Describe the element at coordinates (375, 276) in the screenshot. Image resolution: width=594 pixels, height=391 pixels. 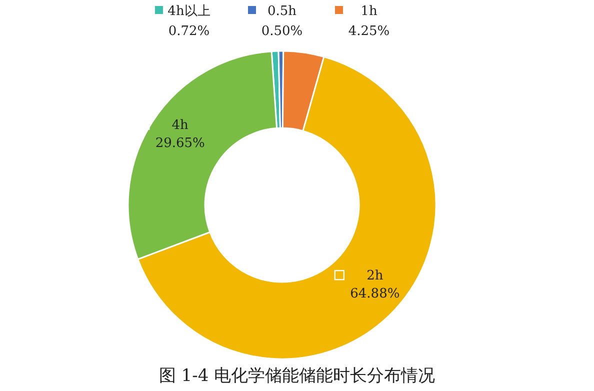
I see `slice-label: 2h` at that location.